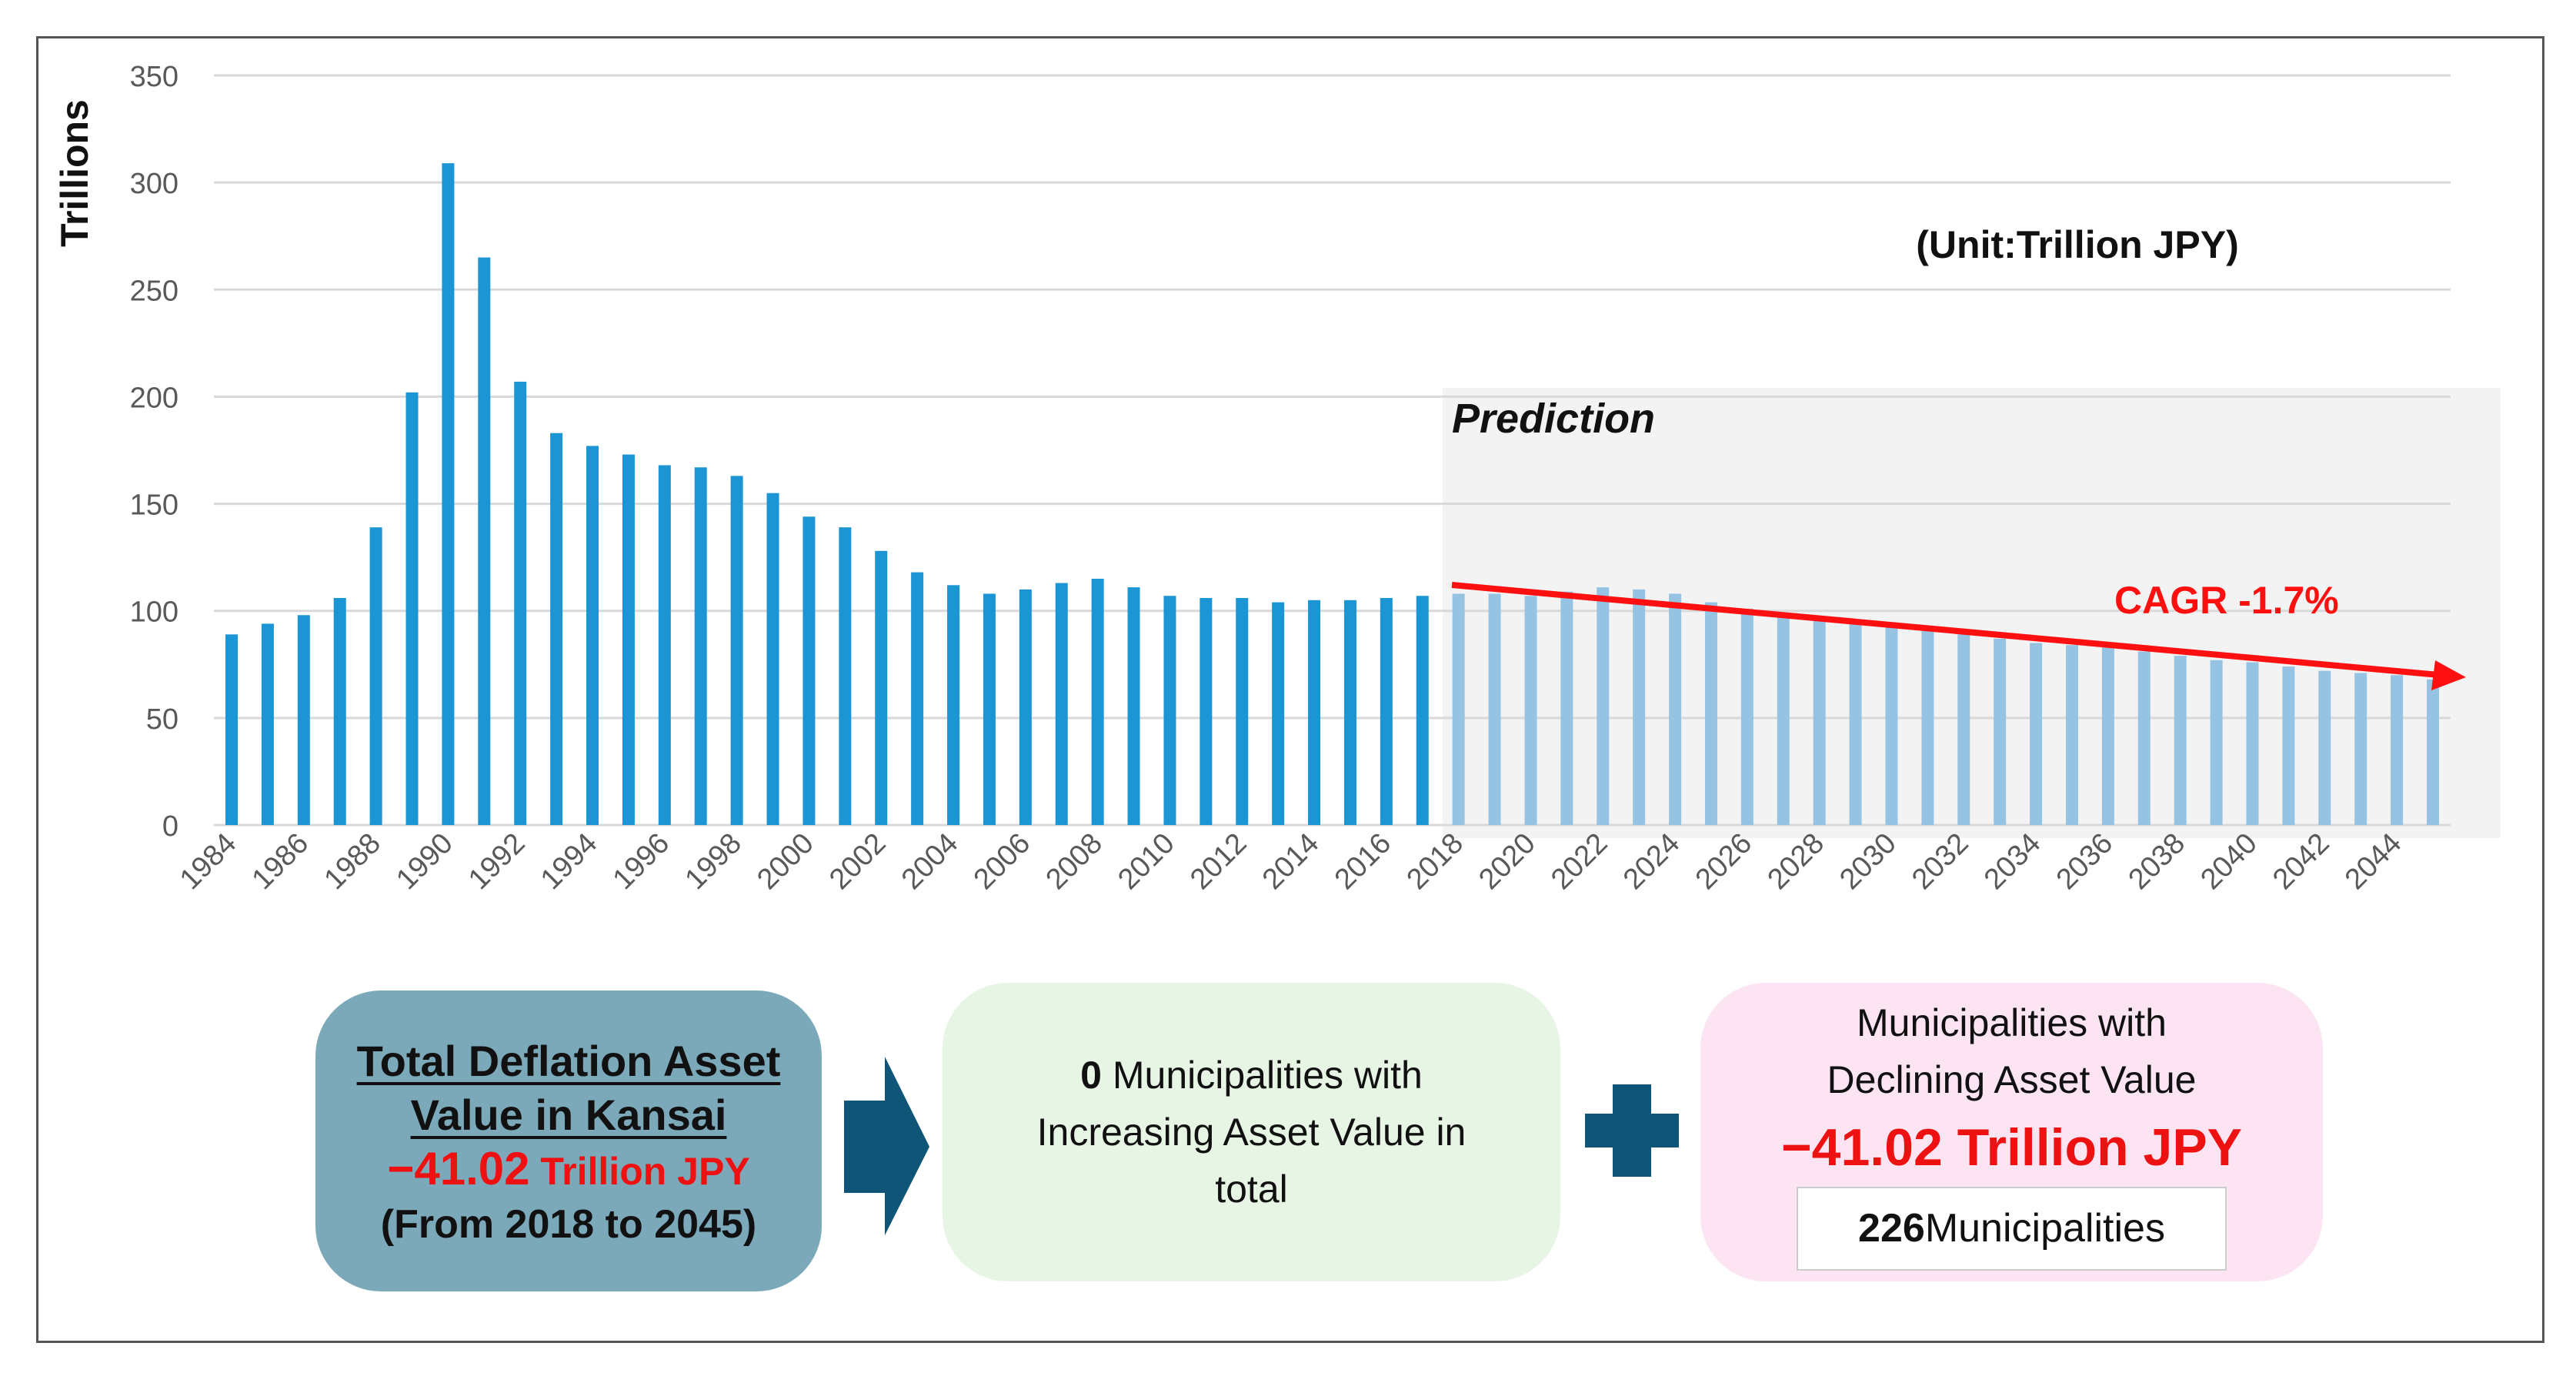 The height and width of the screenshot is (1373, 2576). What do you see at coordinates (887, 1146) in the screenshot?
I see `arrow-right-icon` at bounding box center [887, 1146].